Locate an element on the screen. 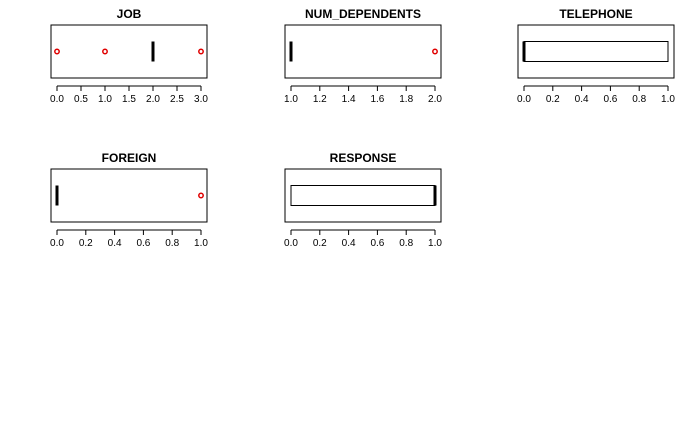  x-tick-label: 0.5 is located at coordinates (81, 99).